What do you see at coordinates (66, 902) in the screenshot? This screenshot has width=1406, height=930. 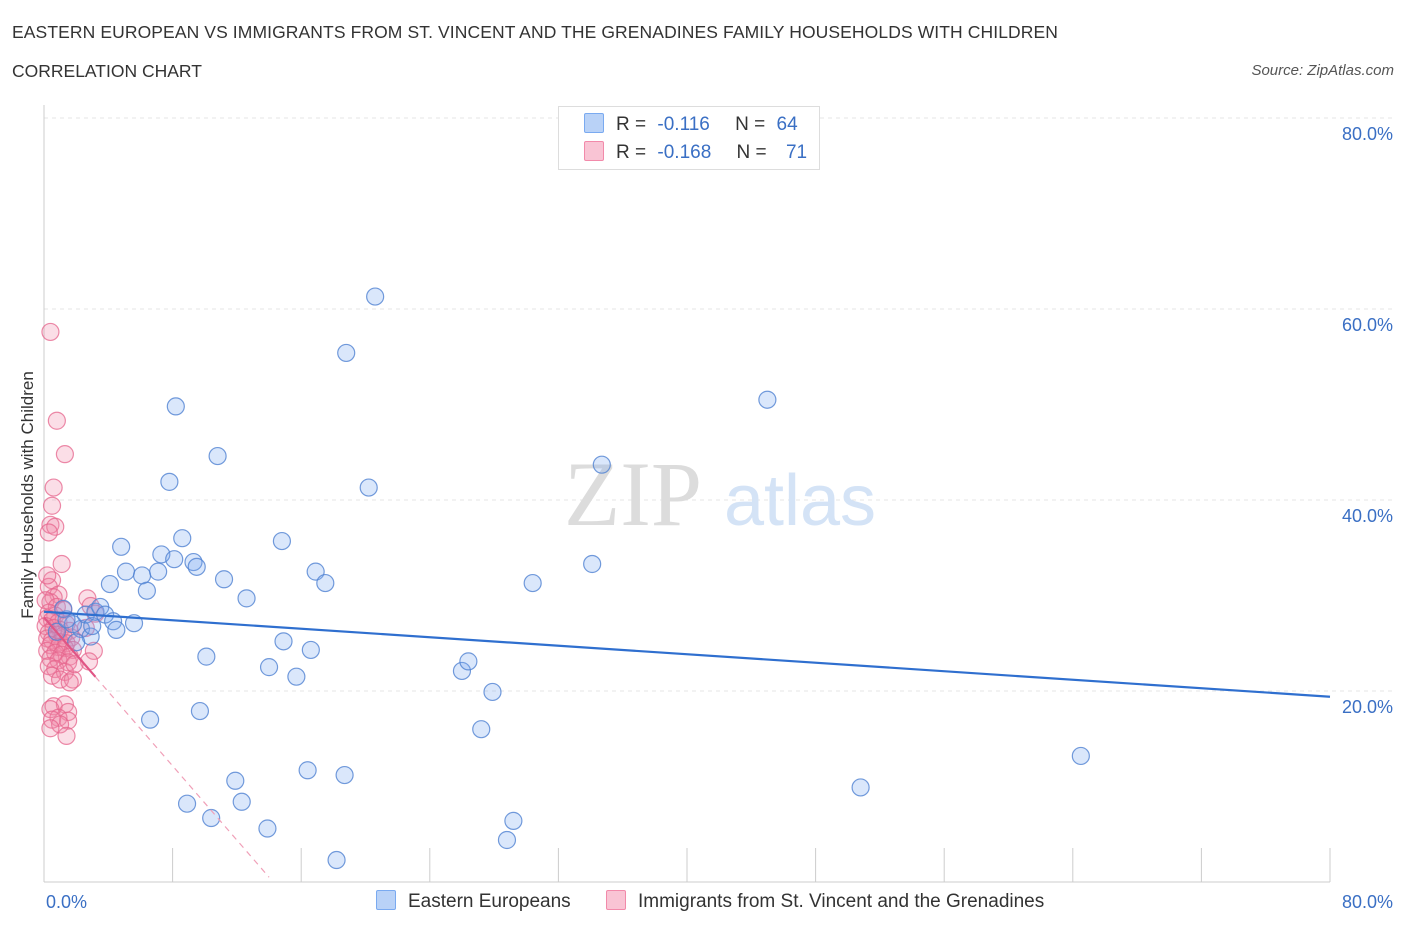 I see `x-tick-label-min: 0.0%` at bounding box center [66, 902].